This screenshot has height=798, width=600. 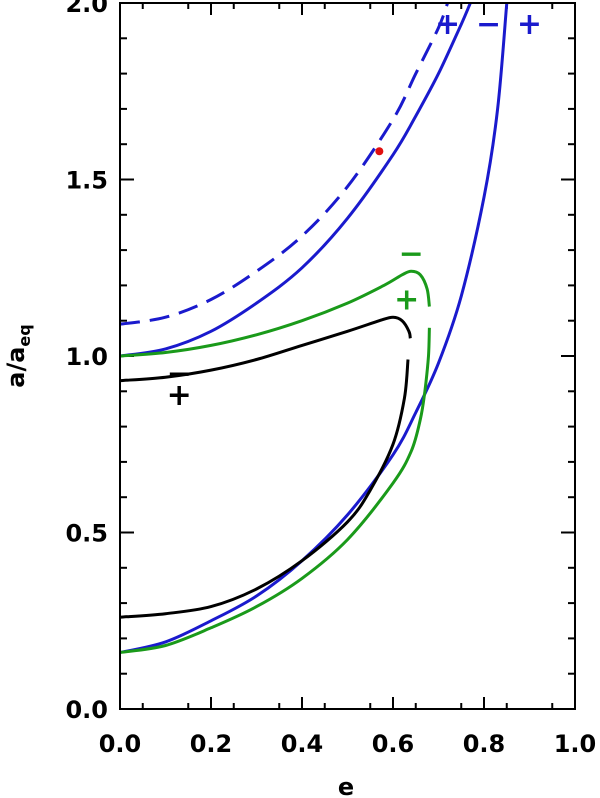 I want to click on x-tick-label: 0.4, so click(x=302, y=744).